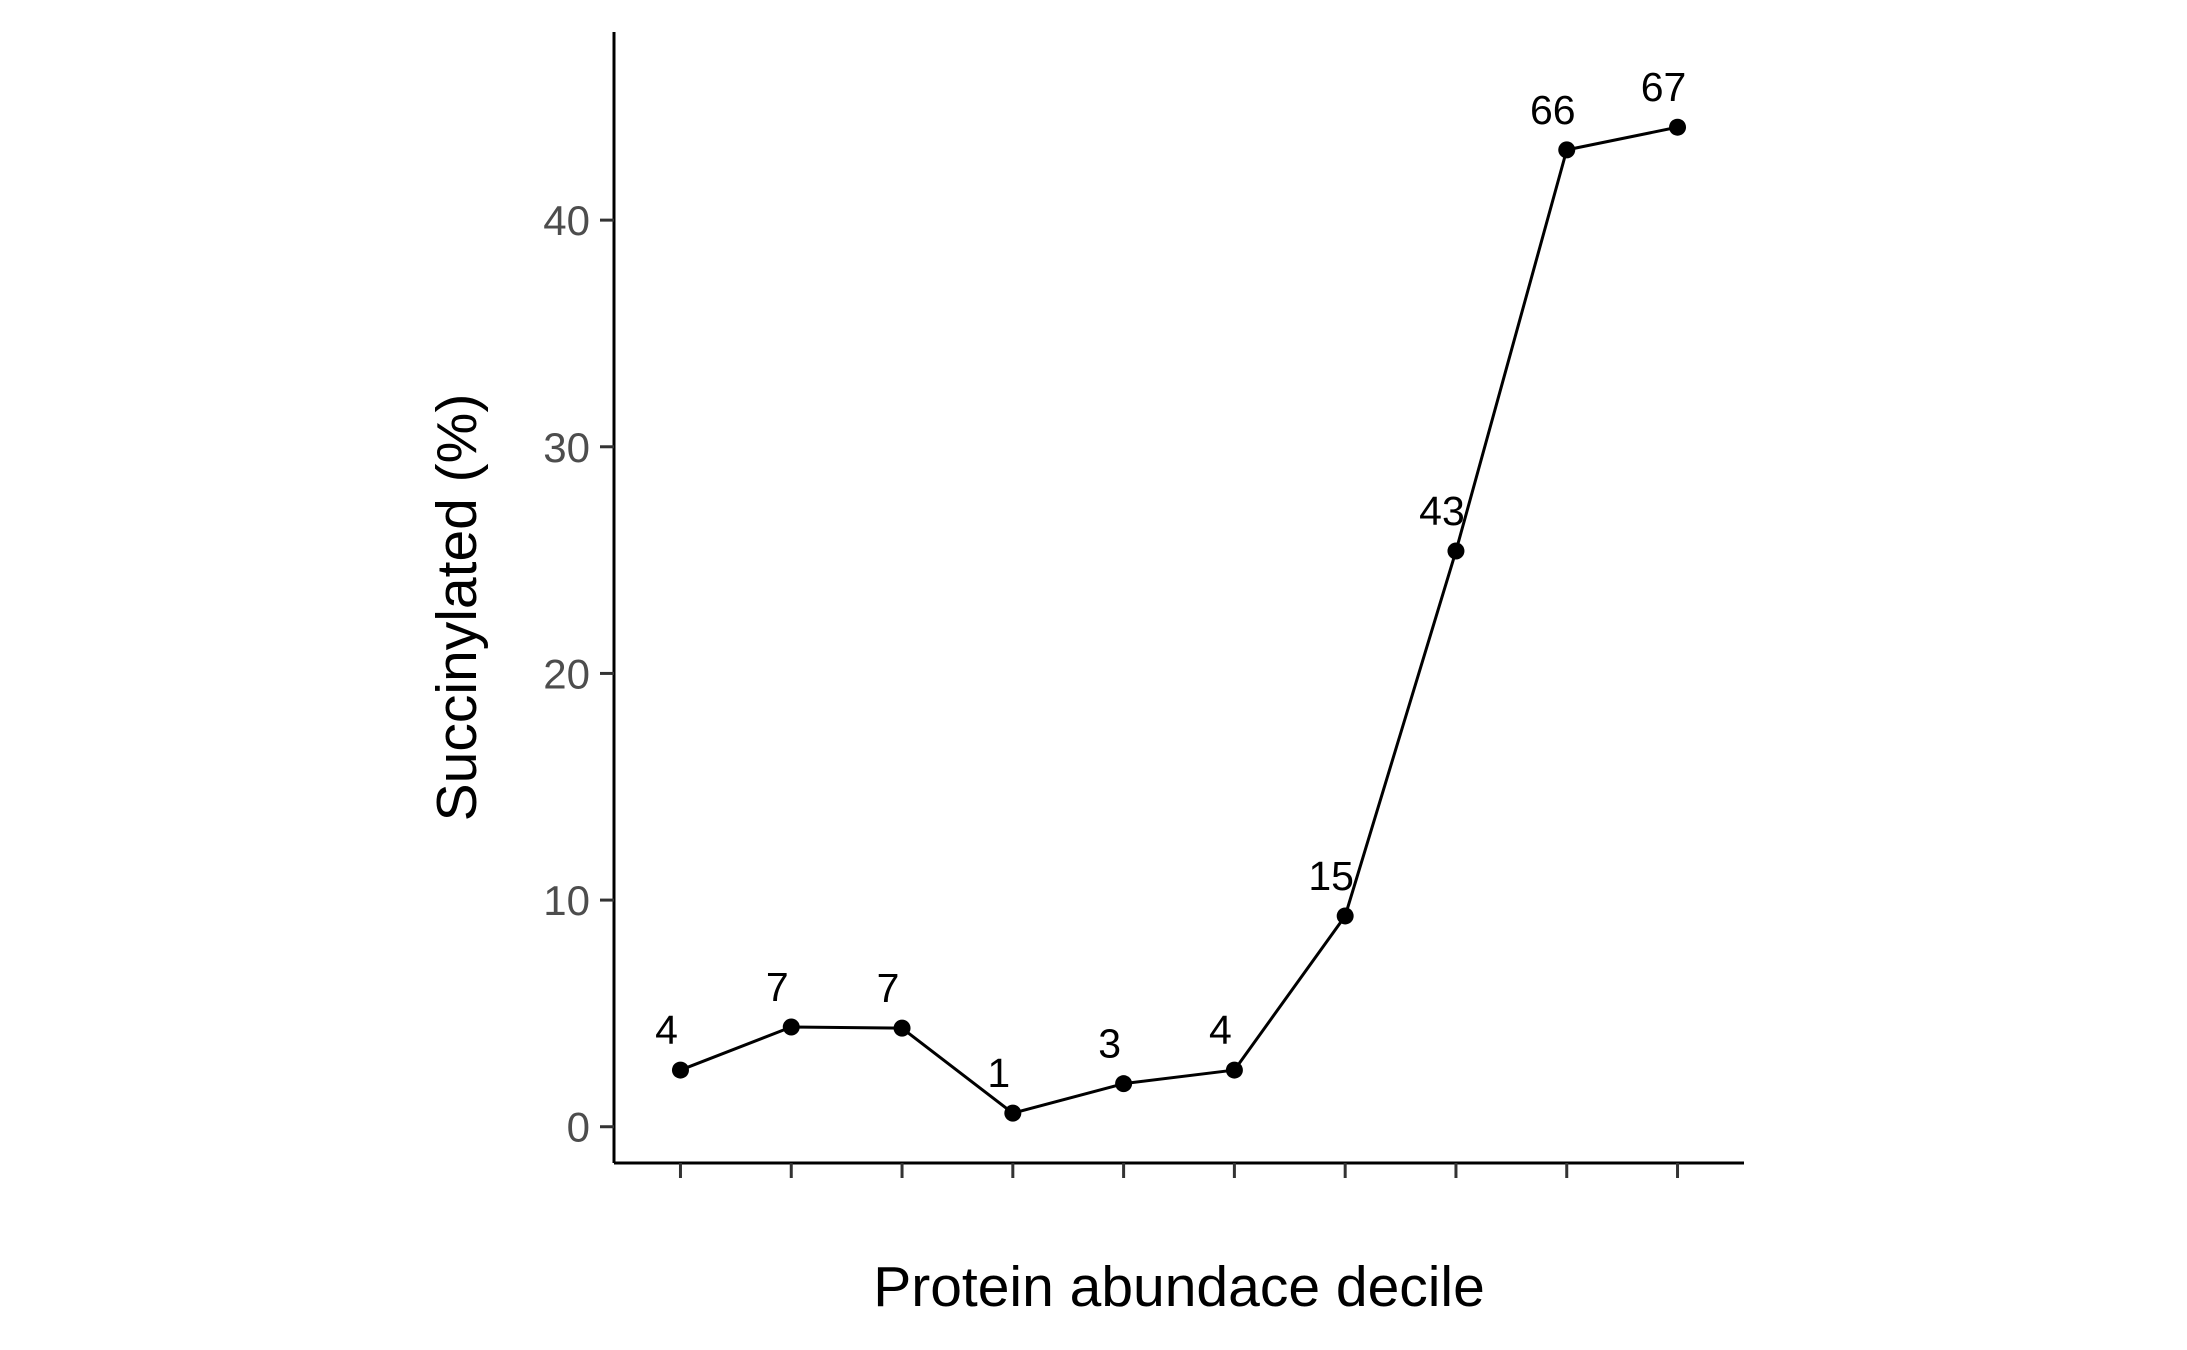  Describe the element at coordinates (578, 1127) in the screenshot. I see `y-tick-label: 0` at that location.